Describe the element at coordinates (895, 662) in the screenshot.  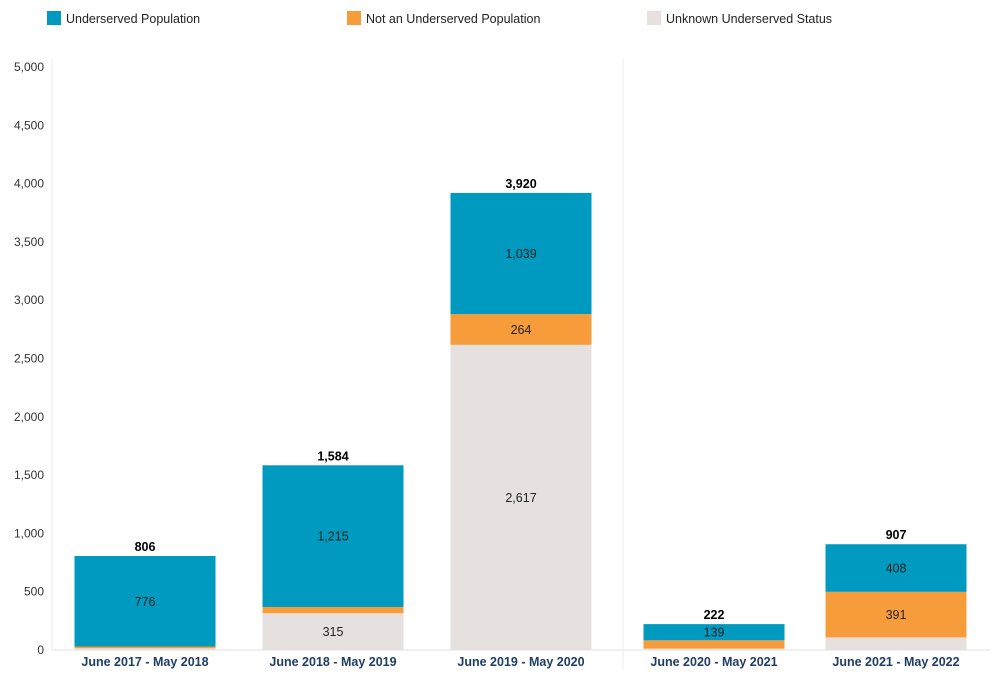
I see `x-tick-label: June 2021 - May 2022` at that location.